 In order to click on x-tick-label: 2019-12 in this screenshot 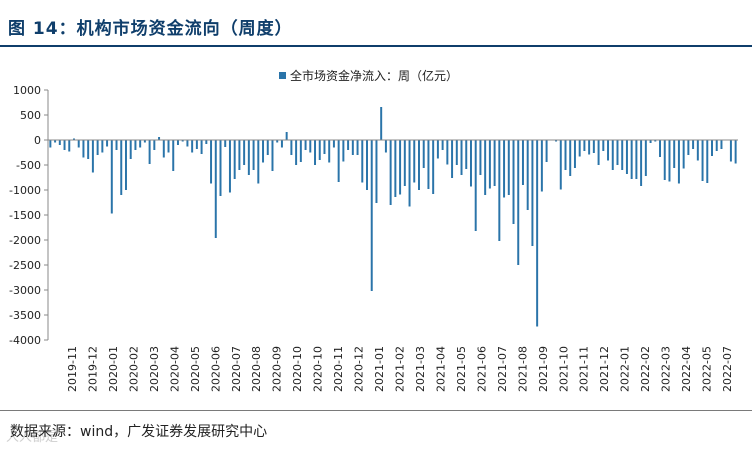, I will do `click(93, 369)`.